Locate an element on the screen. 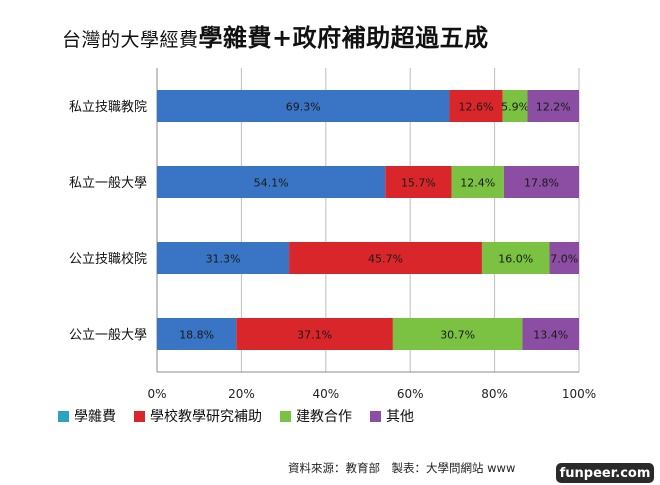  data-label-other: 7.0% is located at coordinates (564, 259).